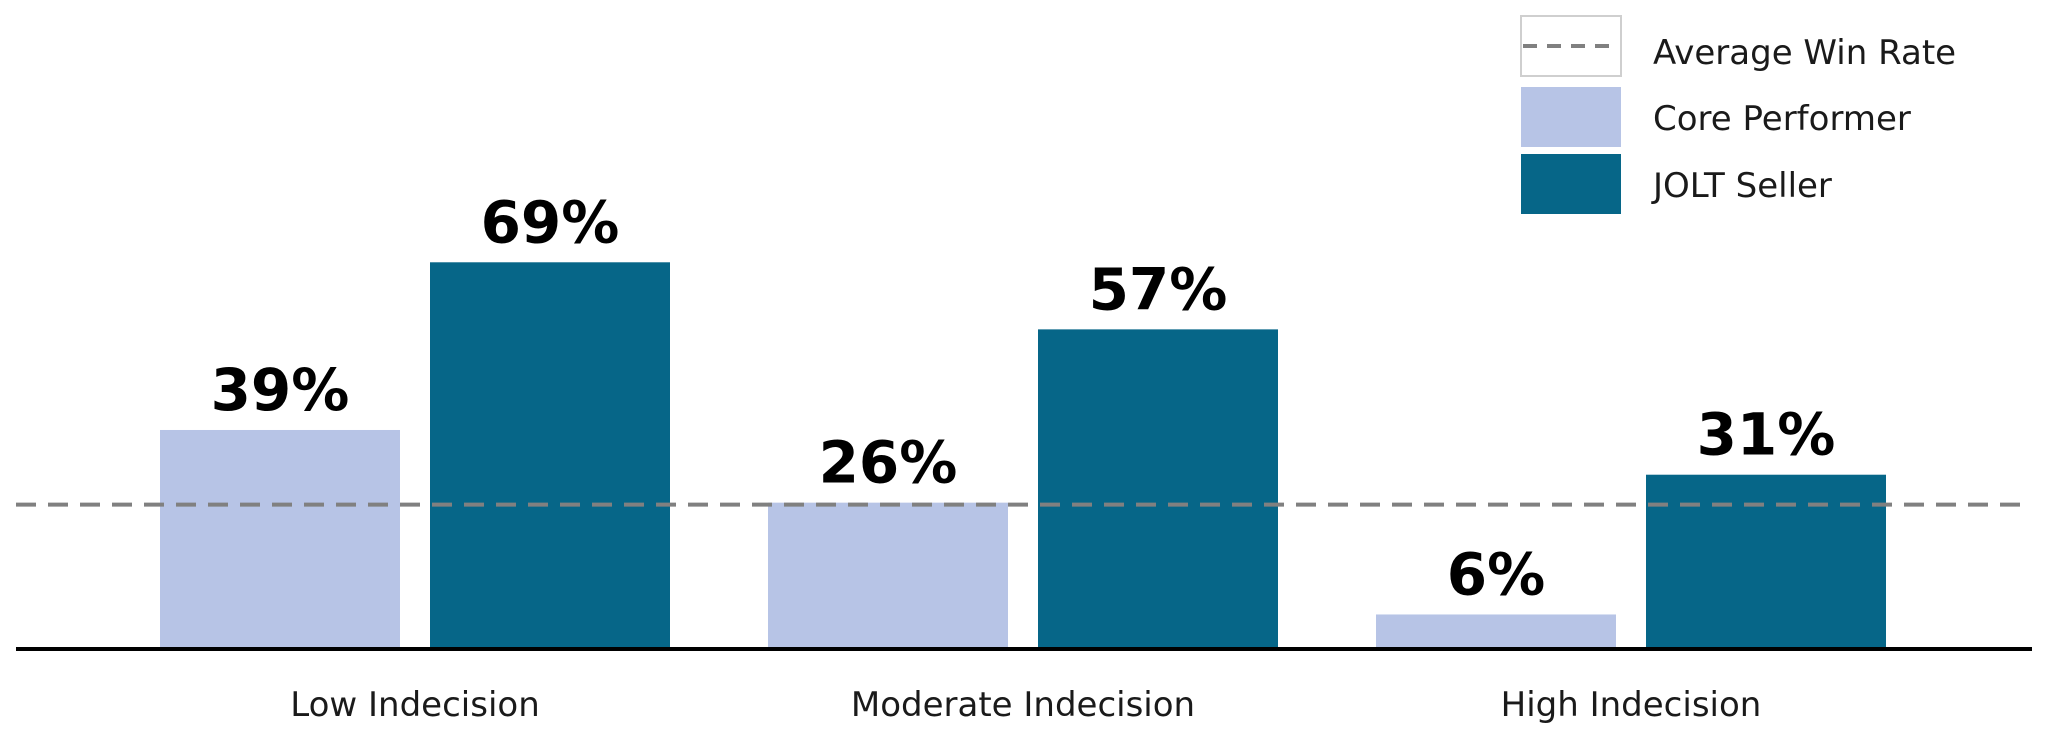  Describe the element at coordinates (1496, 631) in the screenshot. I see `bar-core-performer-high-indecision` at that location.